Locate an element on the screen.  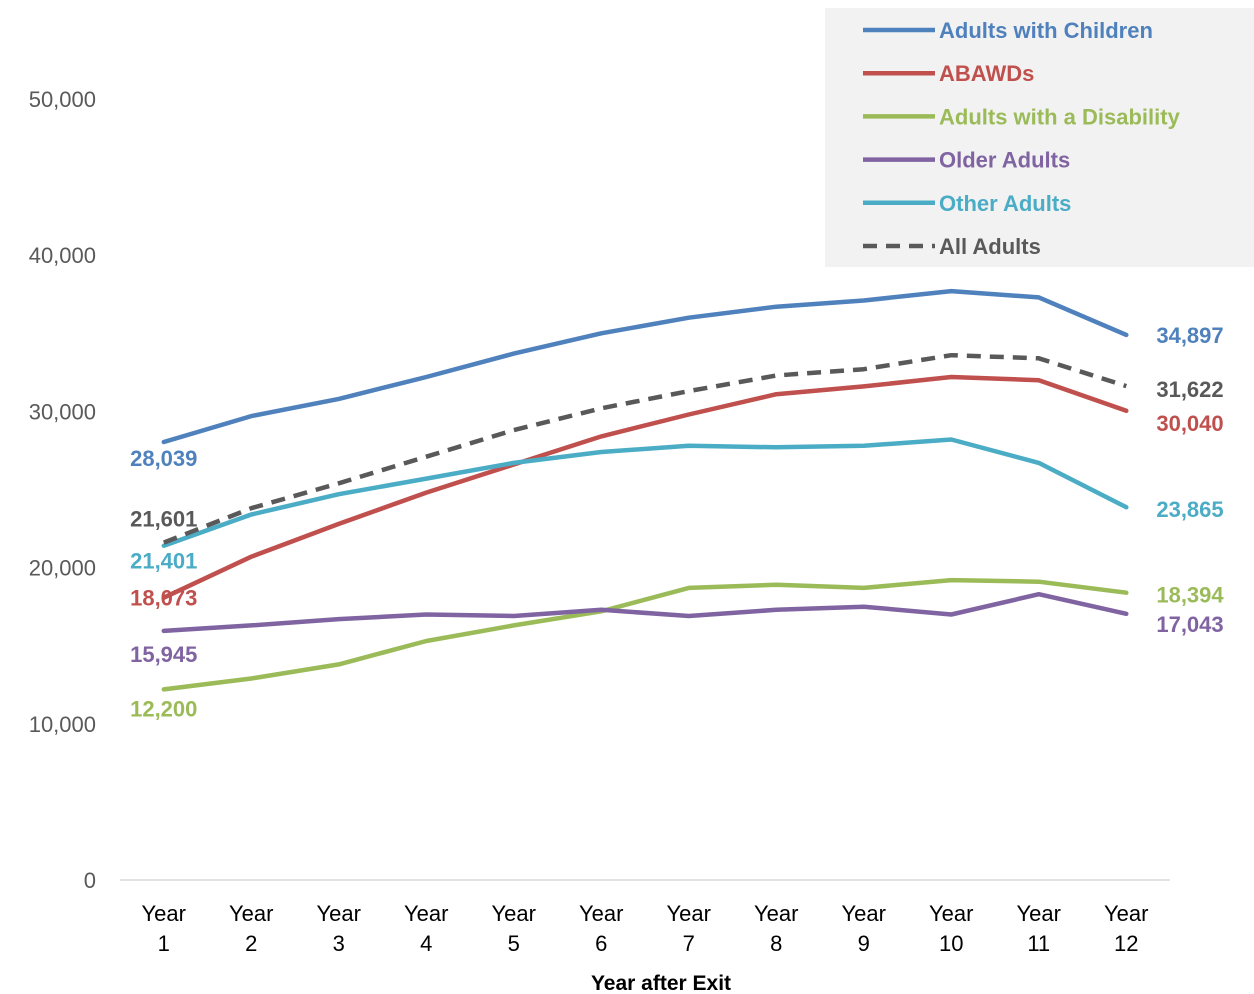
x-tick-label: Year 9 is located at coordinates (864, 928).